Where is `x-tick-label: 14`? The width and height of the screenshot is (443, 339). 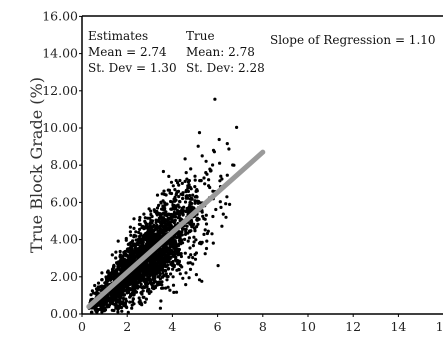 x-tick-label: 14 is located at coordinates (398, 326).